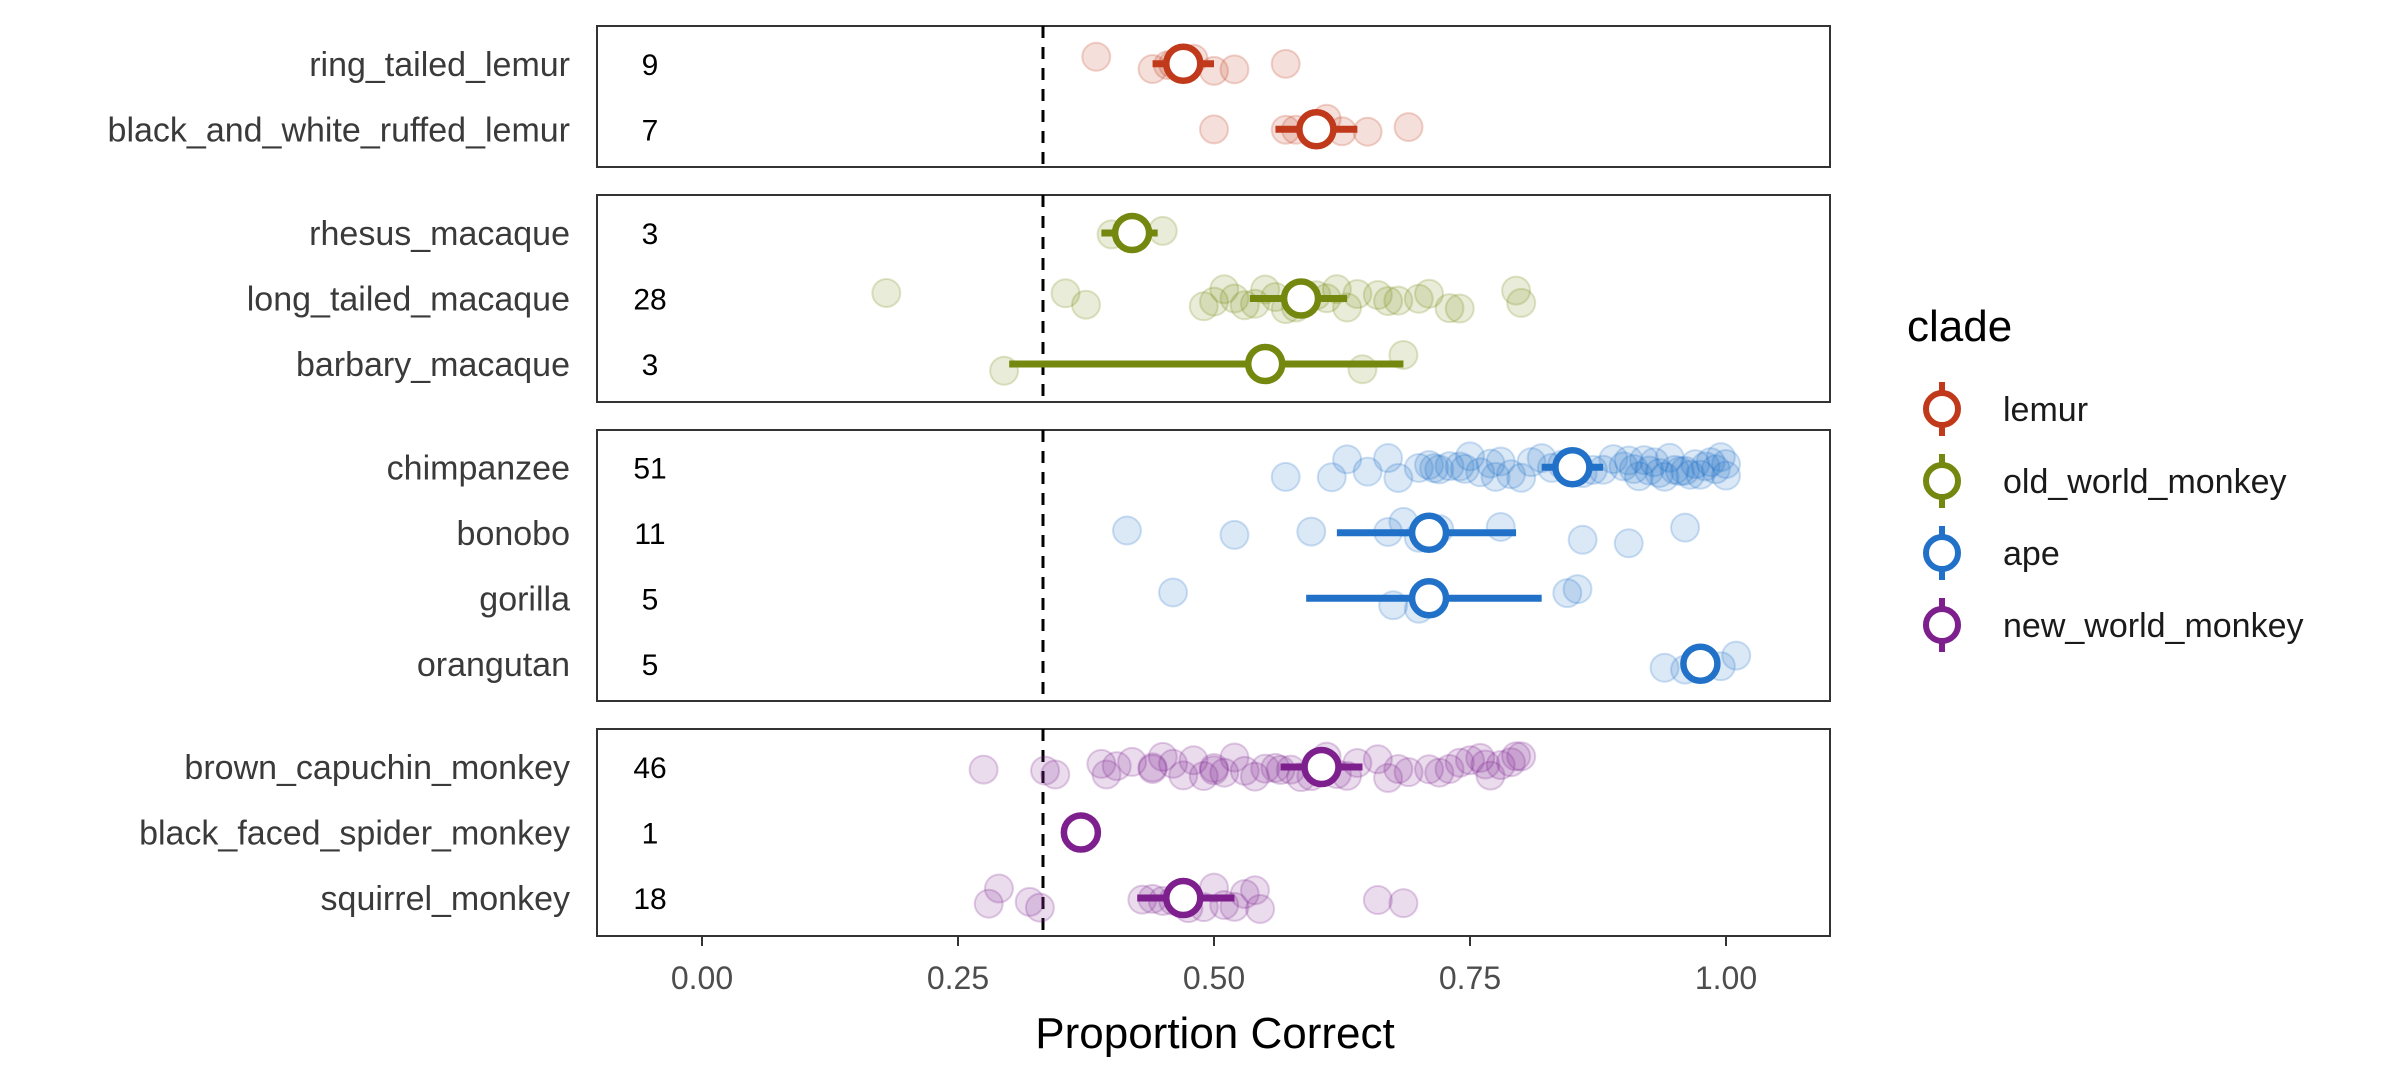  What do you see at coordinates (493, 665) in the screenshot?
I see `species-label: orangutan` at bounding box center [493, 665].